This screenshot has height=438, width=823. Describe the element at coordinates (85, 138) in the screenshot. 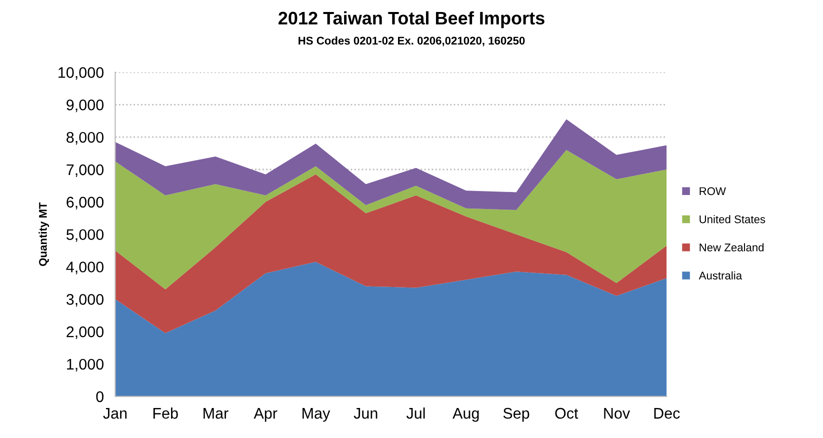

I see `y-tick-label: 8,000` at that location.